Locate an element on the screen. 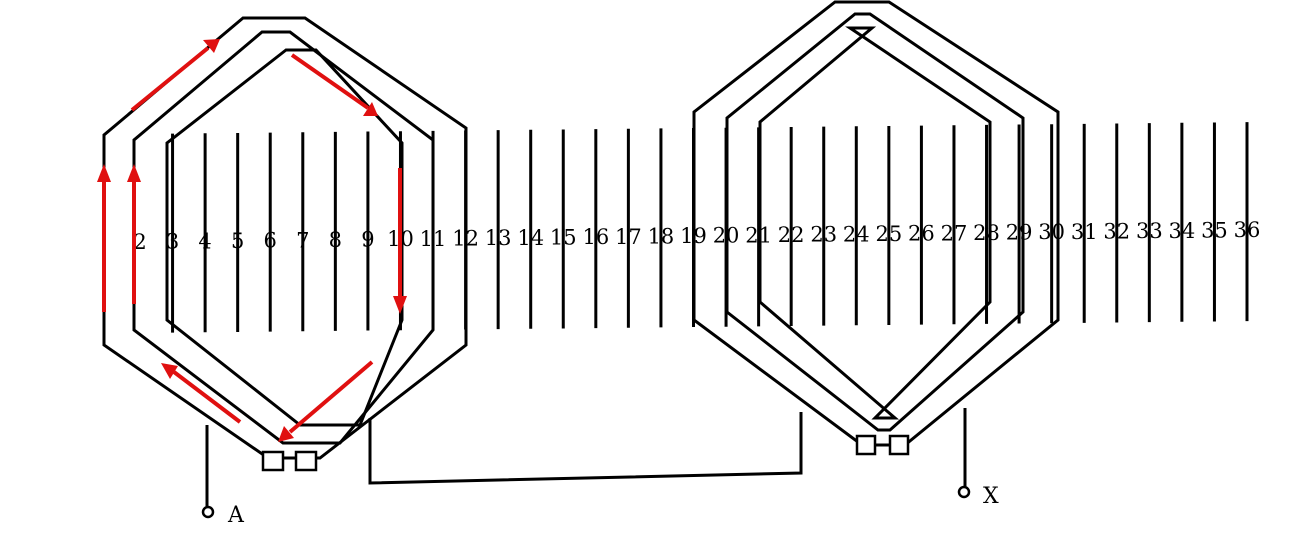 The height and width of the screenshot is (546, 1289). slot-number-11: 11 is located at coordinates (433, 239).